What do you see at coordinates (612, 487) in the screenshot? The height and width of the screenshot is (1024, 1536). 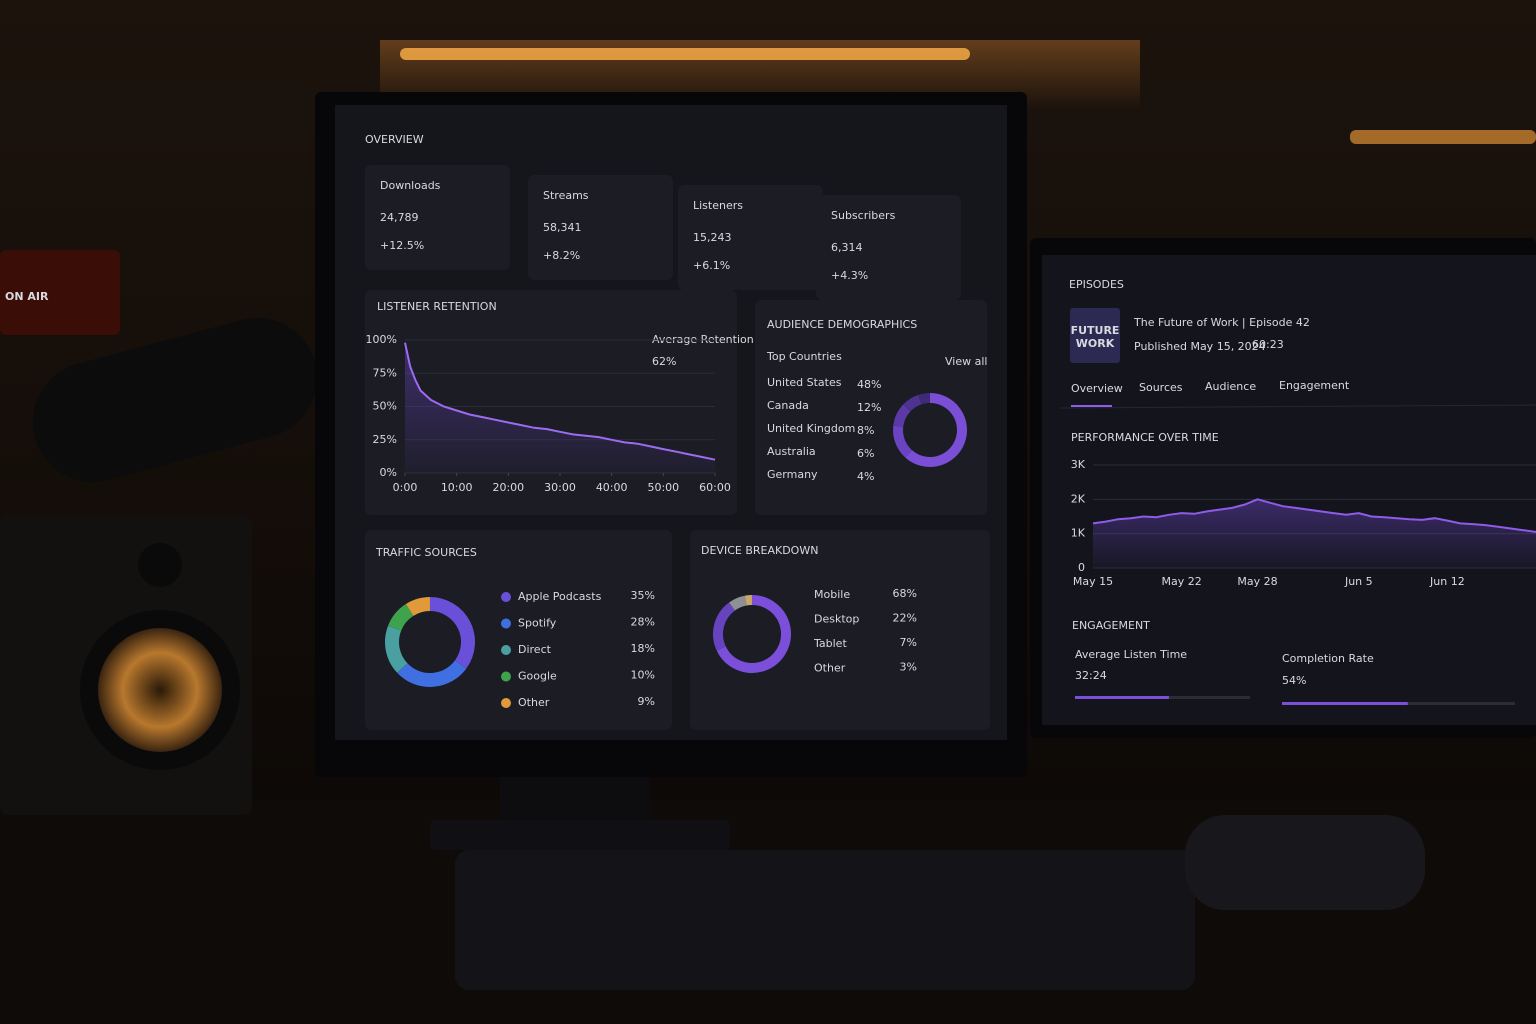 I see `x-tick-label: 40:00` at bounding box center [612, 487].